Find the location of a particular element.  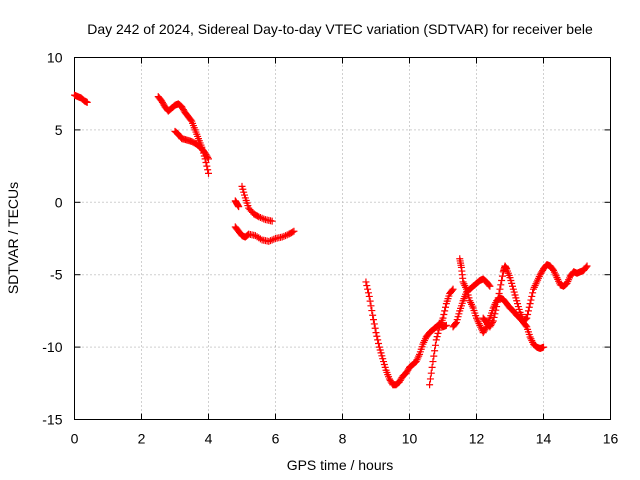

series-arc4 is located at coordinates (237, 204).